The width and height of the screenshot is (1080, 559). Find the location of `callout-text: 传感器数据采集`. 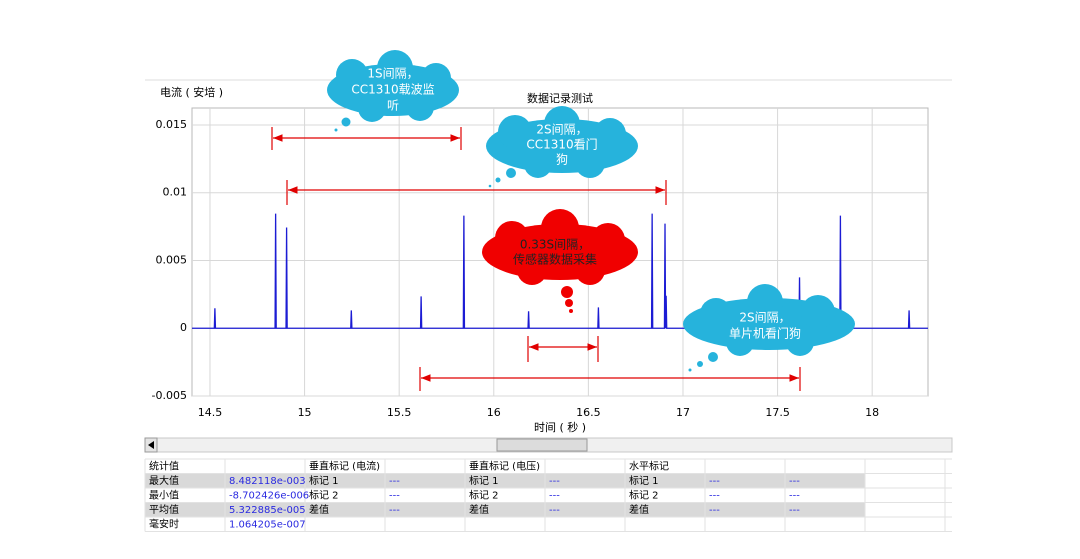

callout-text: 传感器数据采集 is located at coordinates (555, 259).